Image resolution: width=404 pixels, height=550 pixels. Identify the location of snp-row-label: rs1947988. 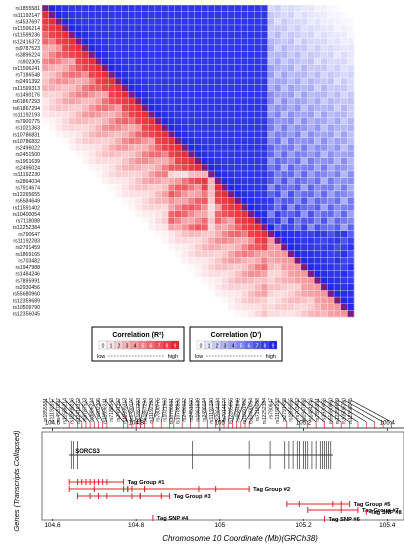
(27, 268).